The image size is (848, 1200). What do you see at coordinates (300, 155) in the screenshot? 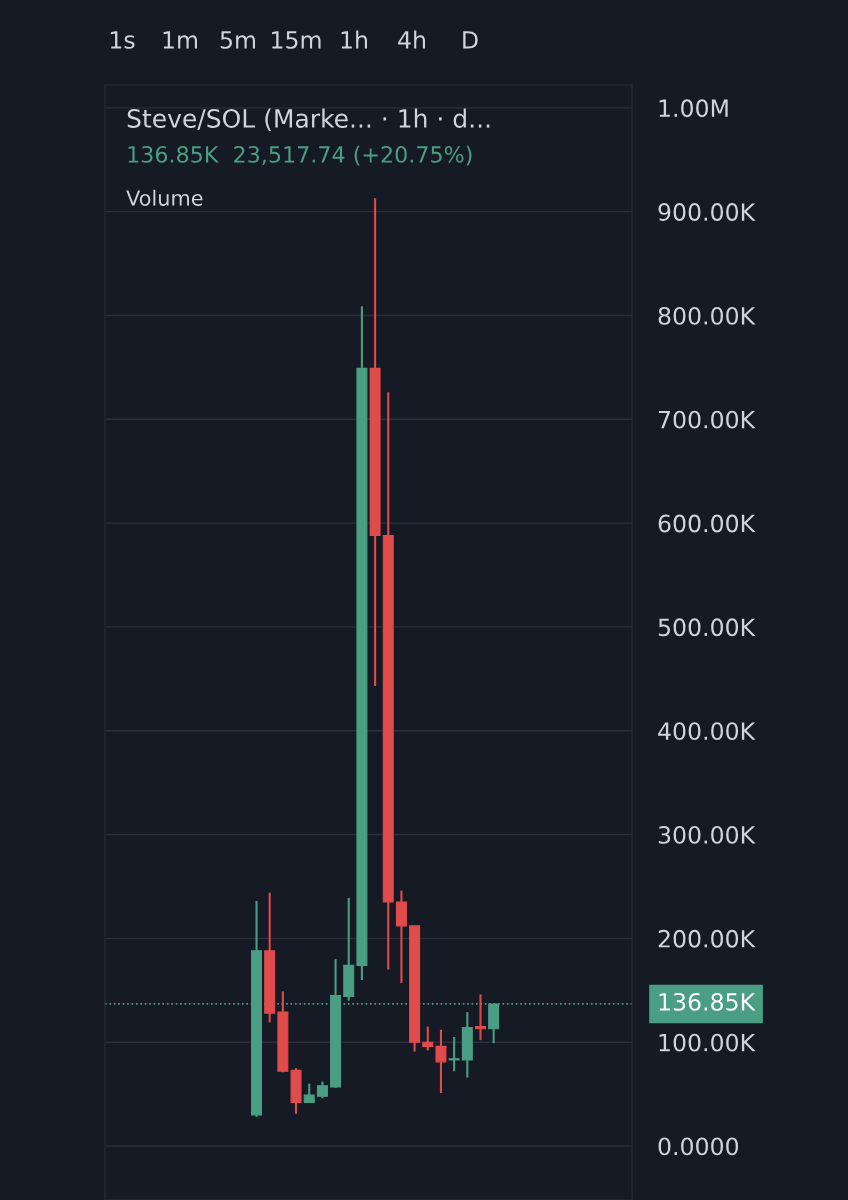
I see `text: 136.85K 23,517.74 (+20.75%)` at bounding box center [300, 155].